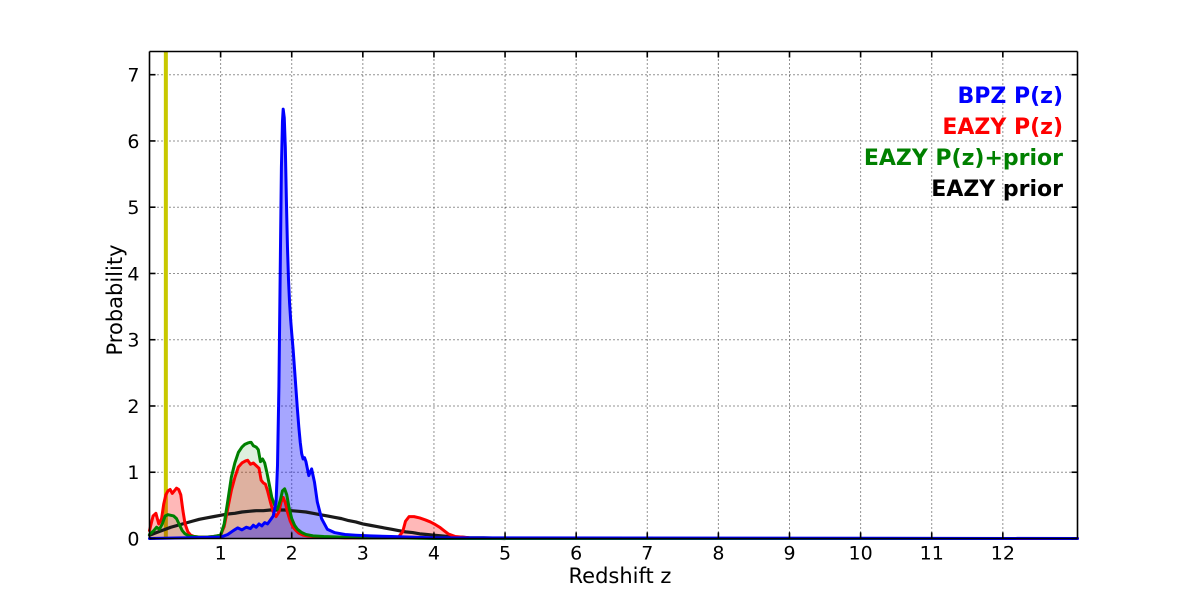  I want to click on series-line-eazy-p-z-prior, so click(573, 490).